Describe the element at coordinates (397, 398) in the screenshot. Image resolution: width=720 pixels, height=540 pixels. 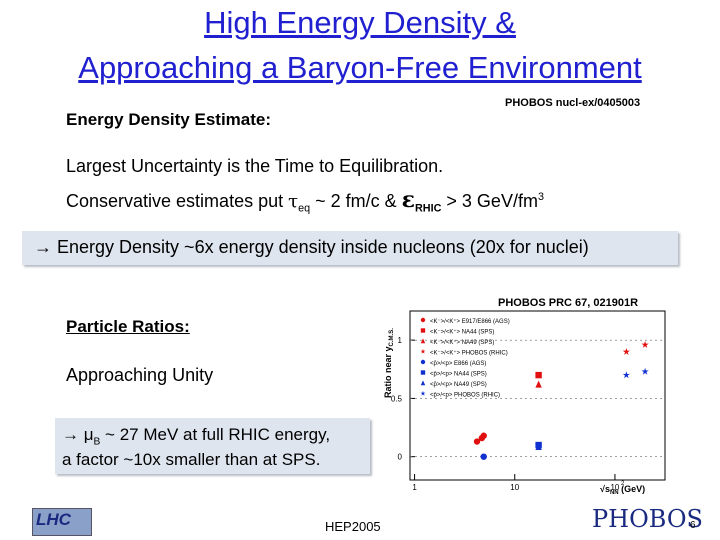
I see `y-tick-label: 0.5` at that location.